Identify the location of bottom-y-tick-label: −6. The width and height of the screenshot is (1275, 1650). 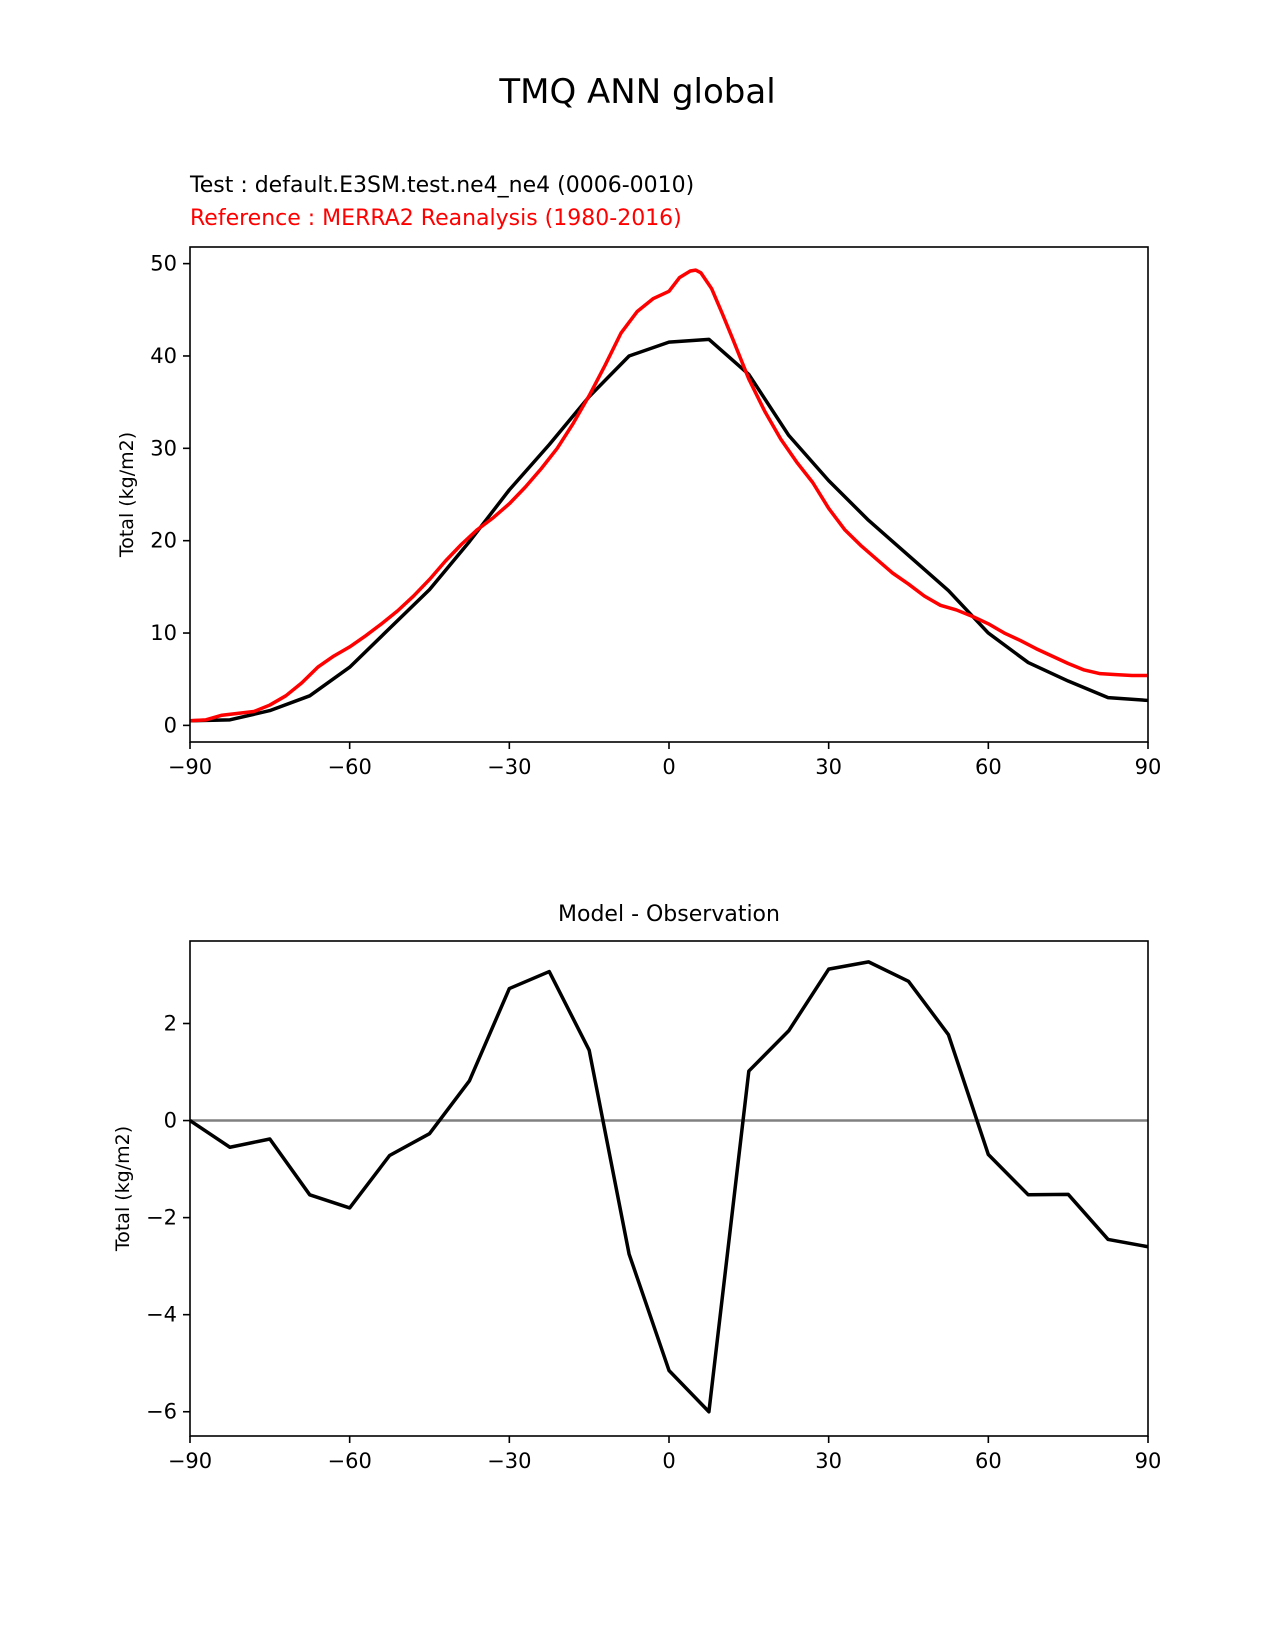
(161, 1412).